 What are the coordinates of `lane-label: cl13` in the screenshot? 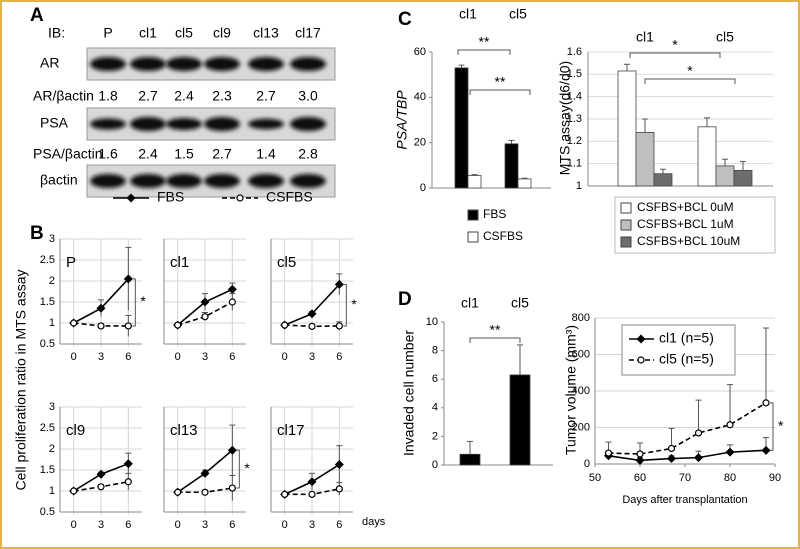 It's located at (266, 33).